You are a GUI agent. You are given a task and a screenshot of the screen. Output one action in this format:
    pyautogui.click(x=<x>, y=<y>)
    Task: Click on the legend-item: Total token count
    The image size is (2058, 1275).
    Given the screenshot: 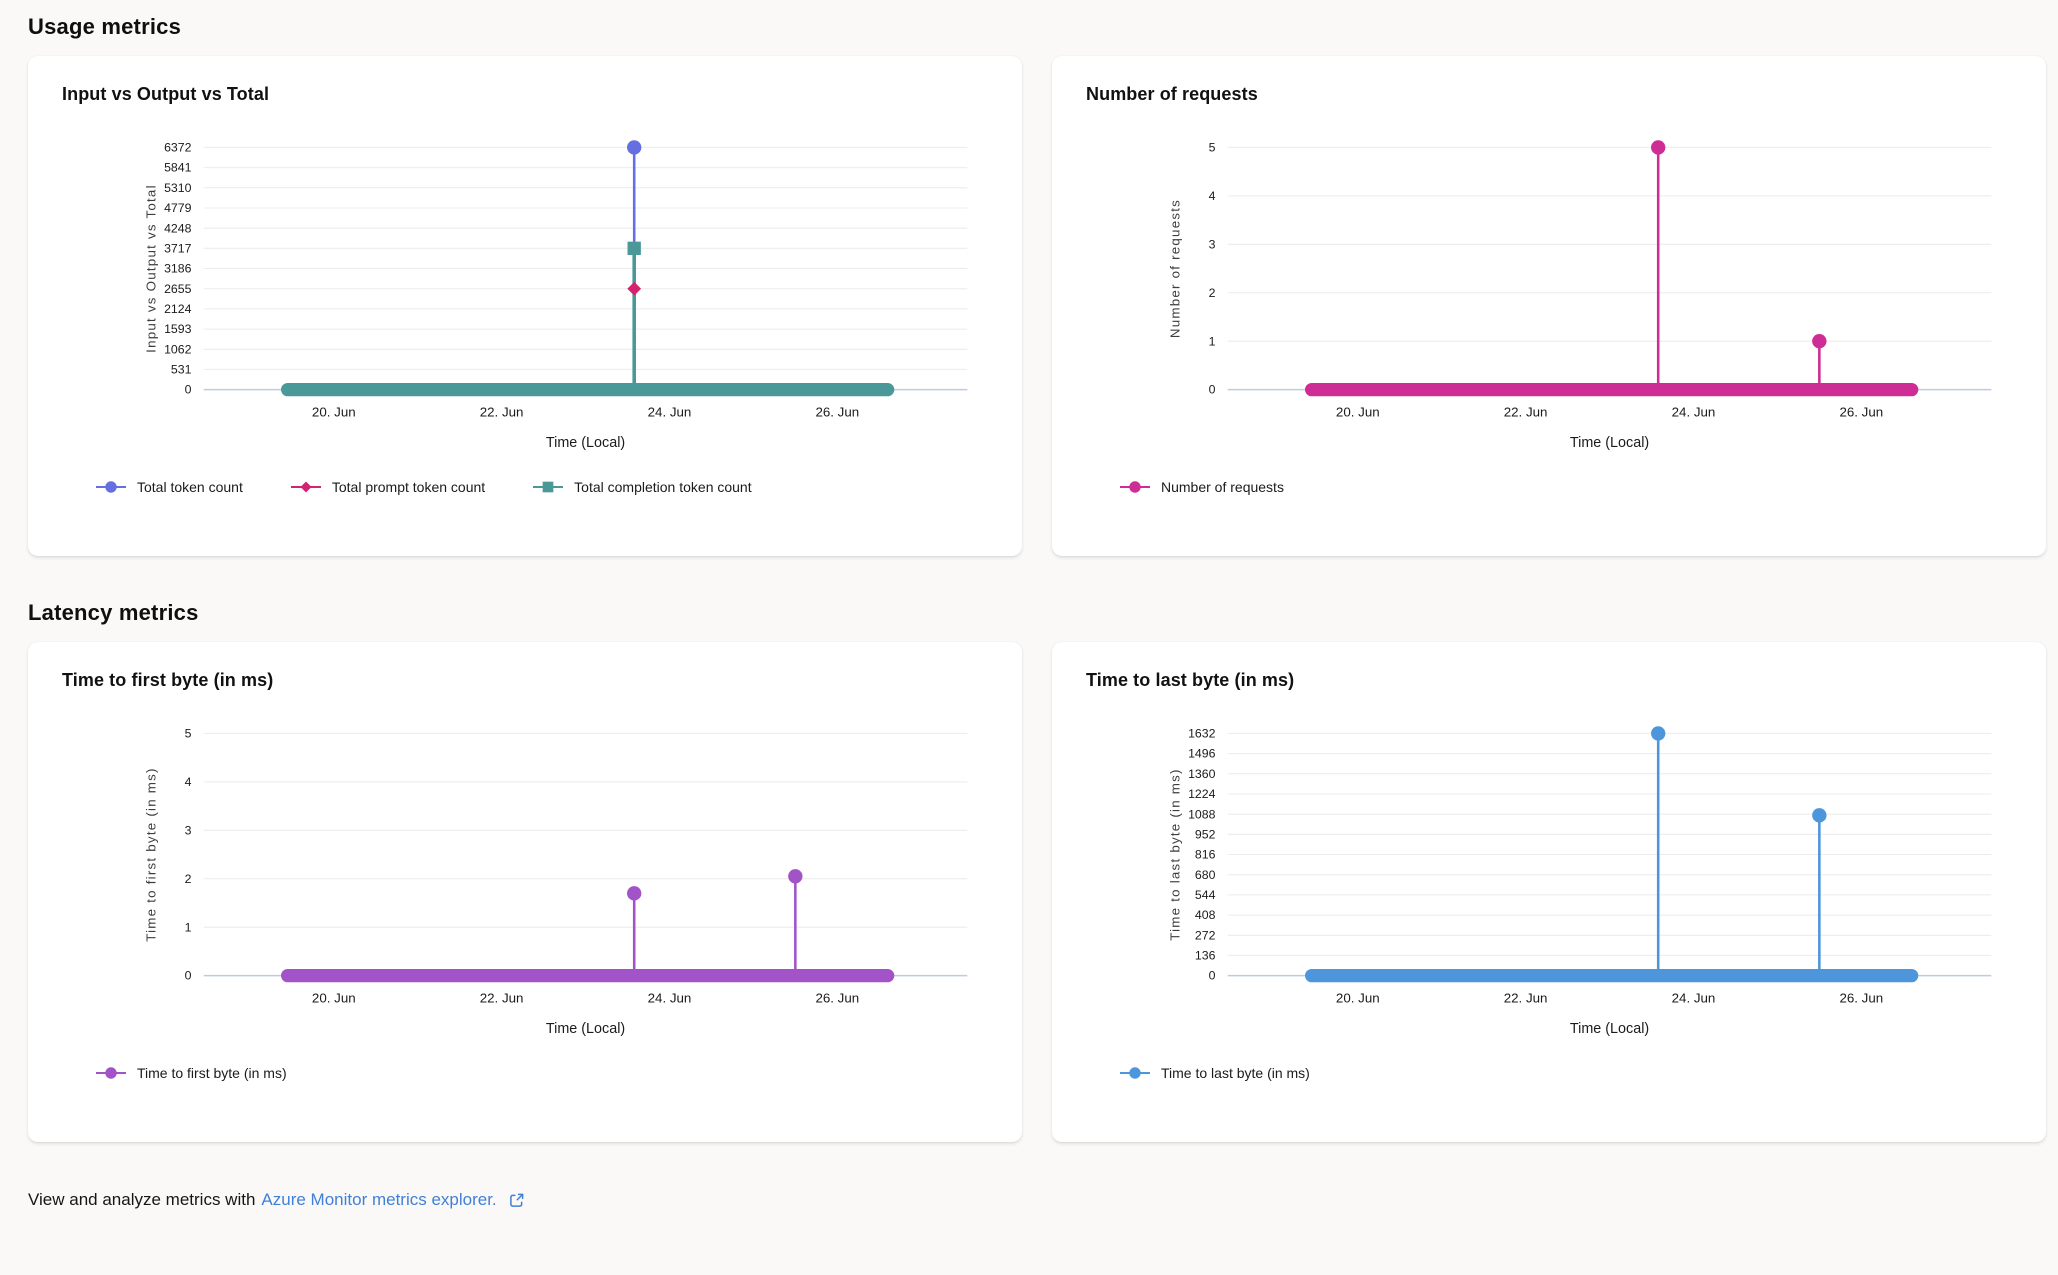 What is the action you would take?
    pyautogui.click(x=168, y=487)
    